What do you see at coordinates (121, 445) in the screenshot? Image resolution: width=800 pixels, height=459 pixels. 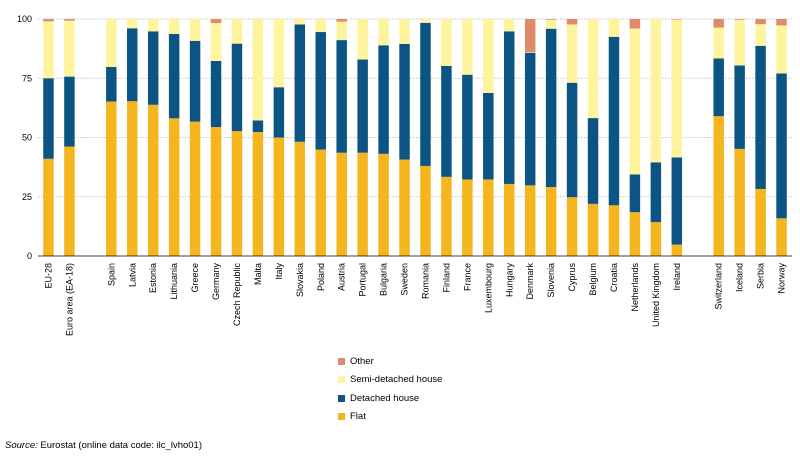 I see `source-text: Eurostat (online data code: ilc_lvho01)` at bounding box center [121, 445].